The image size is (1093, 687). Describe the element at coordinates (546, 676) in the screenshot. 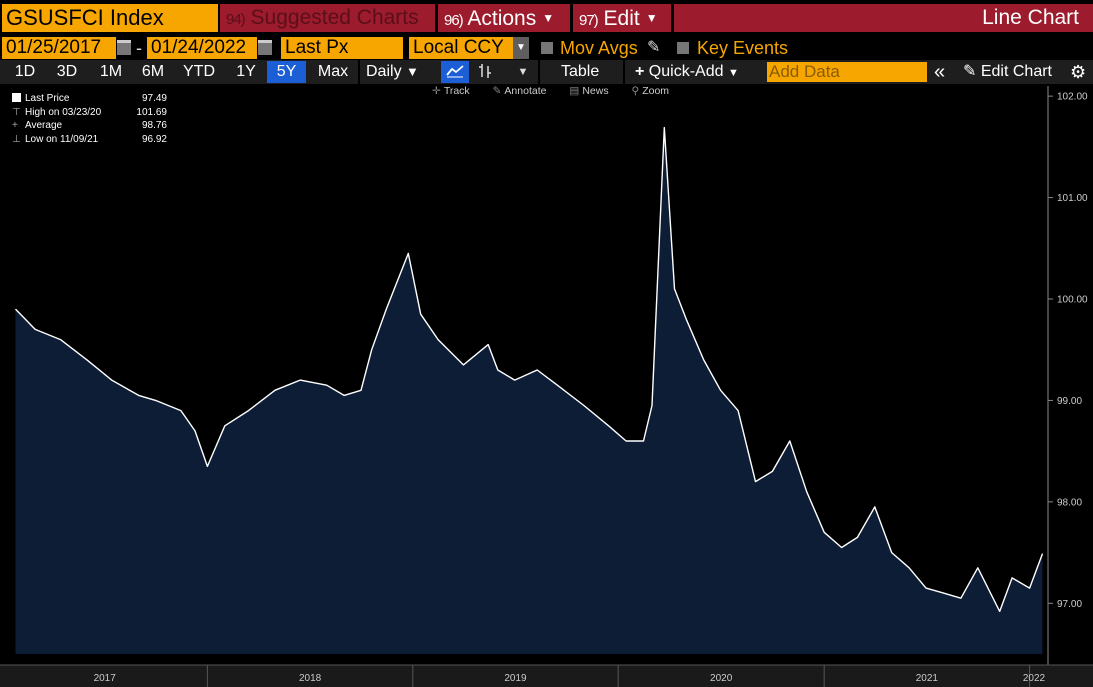

I see `x-axis-band` at that location.